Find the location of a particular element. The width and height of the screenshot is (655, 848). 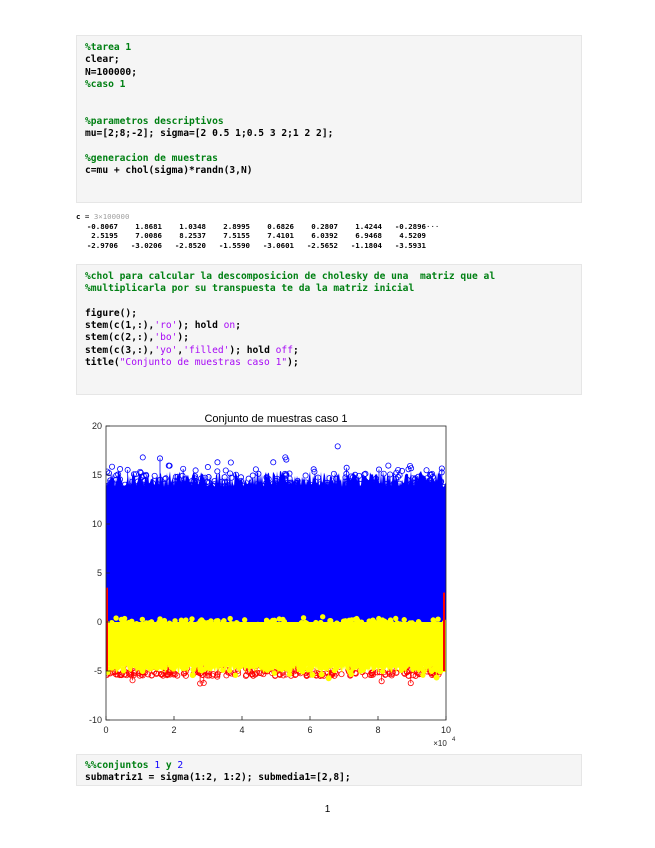

output-cell: -2.5652 is located at coordinates (322, 245).